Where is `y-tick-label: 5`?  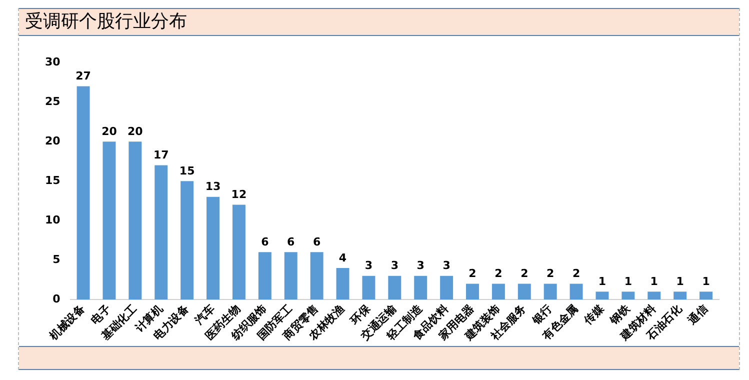
y-tick-label: 5 is located at coordinates (56, 259).